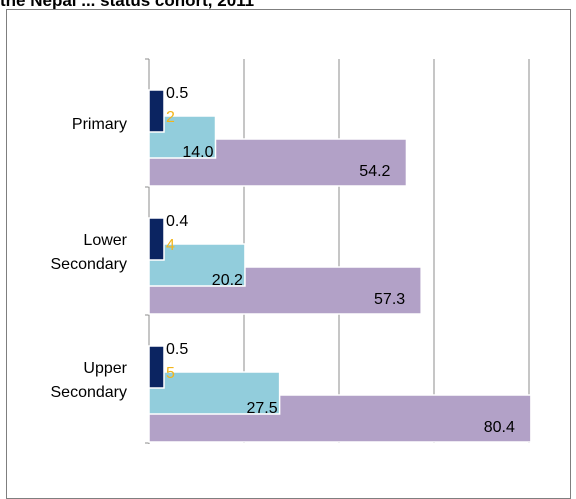  Describe the element at coordinates (105, 240) in the screenshot. I see `category-label: Lower` at that location.